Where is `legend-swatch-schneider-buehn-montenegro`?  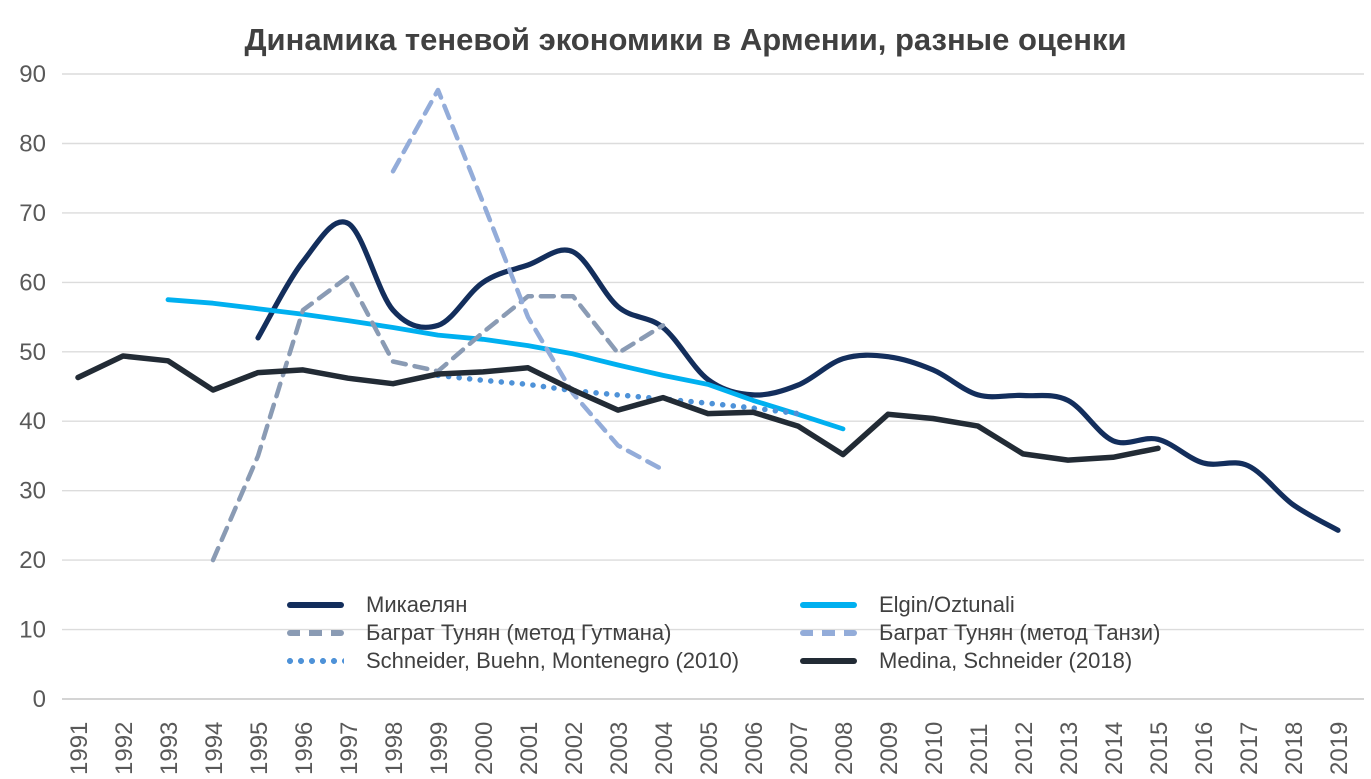 legend-swatch-schneider-buehn-montenegro is located at coordinates (315, 661).